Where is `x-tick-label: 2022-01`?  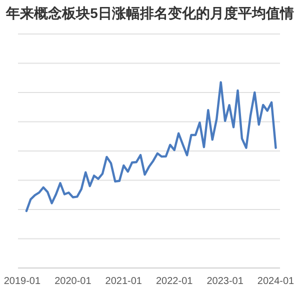 x-tick-label: 2022-01 is located at coordinates (175, 281).